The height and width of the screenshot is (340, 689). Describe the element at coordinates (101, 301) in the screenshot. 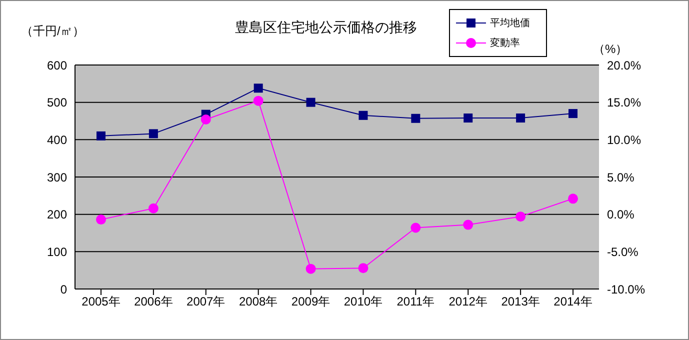

I see `x-tick-label: 2005年` at that location.